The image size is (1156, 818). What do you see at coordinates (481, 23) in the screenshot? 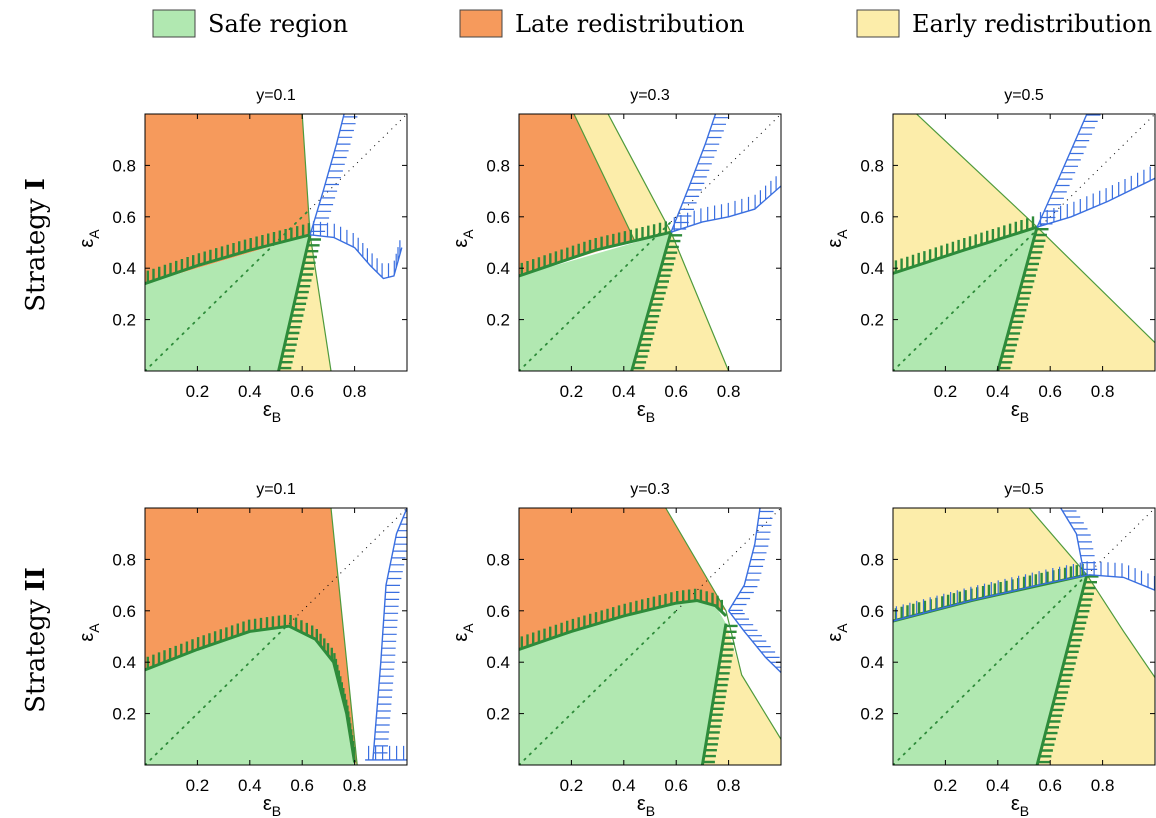
I see `legend-swatch-late` at bounding box center [481, 23].